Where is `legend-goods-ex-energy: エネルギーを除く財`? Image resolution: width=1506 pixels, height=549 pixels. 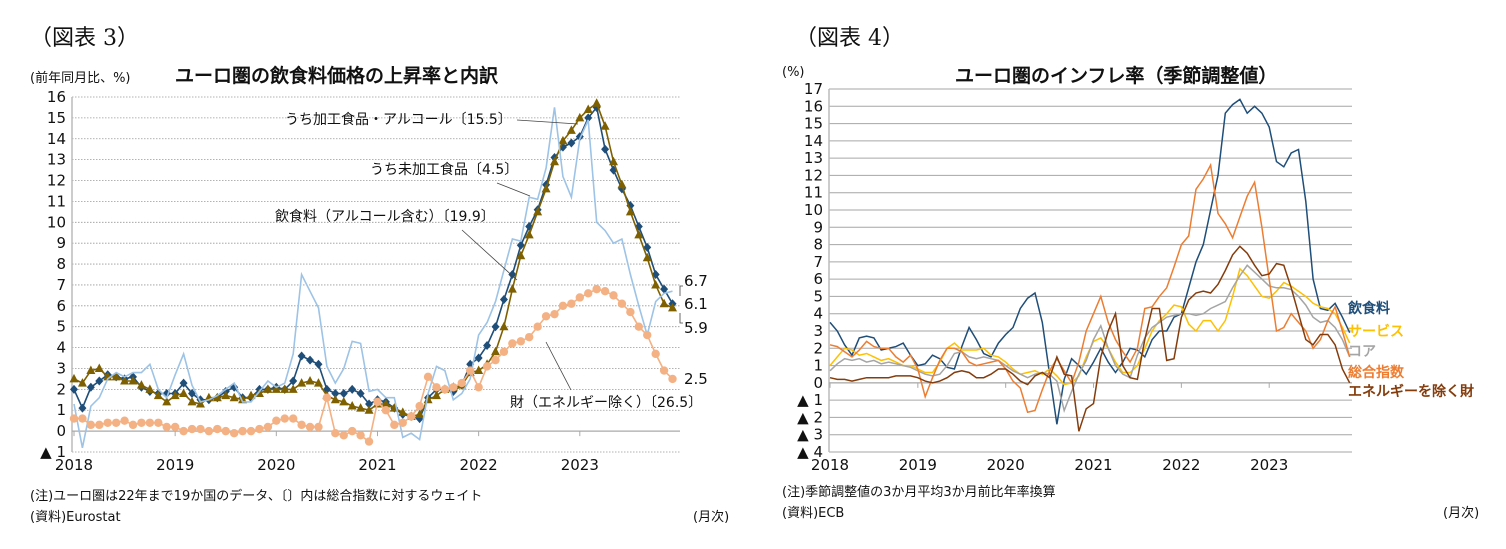 legend-goods-ex-energy: エネルギーを除く財 is located at coordinates (1411, 391).